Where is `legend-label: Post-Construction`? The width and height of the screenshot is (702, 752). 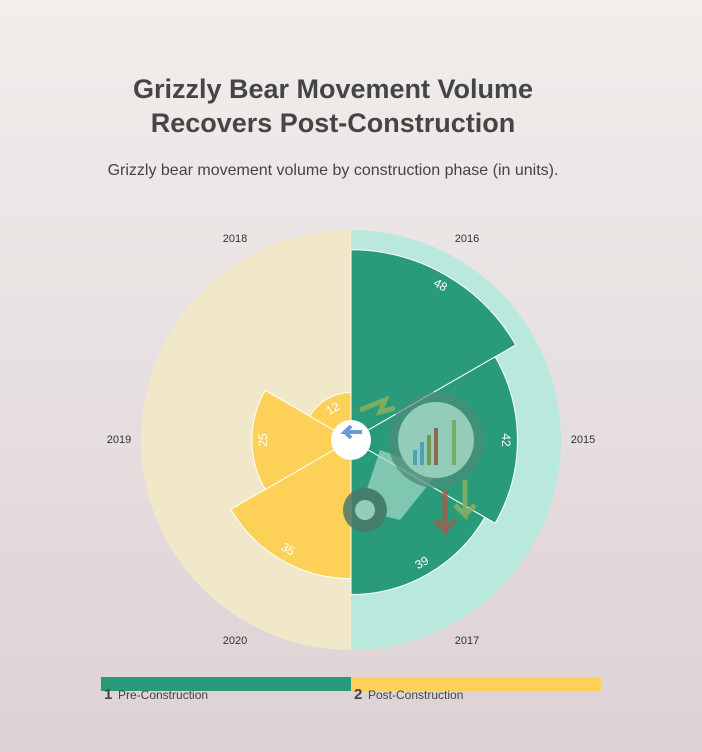
legend-label: Post-Construction is located at coordinates (415, 695).